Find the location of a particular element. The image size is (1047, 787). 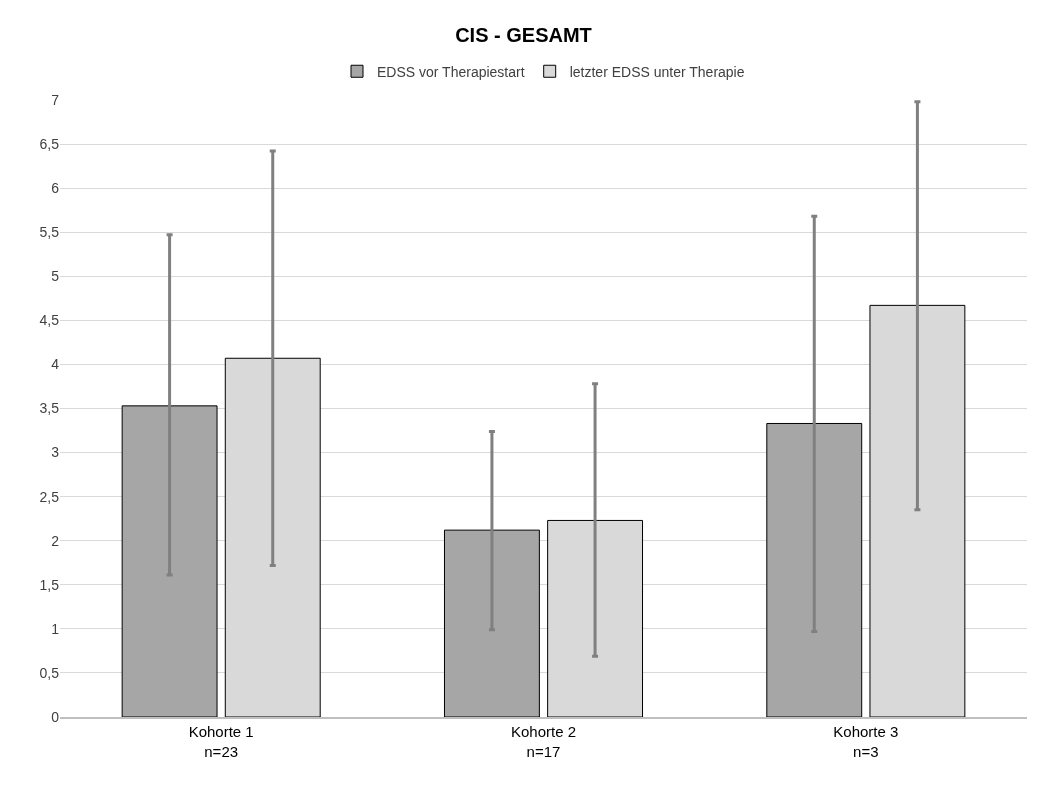

y-tick-label: 5 is located at coordinates (55, 276).